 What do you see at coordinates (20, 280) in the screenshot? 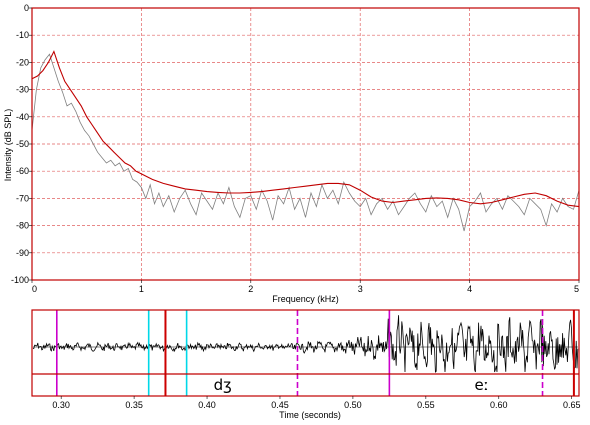
I see `y-tick-label: -100` at bounding box center [20, 280].